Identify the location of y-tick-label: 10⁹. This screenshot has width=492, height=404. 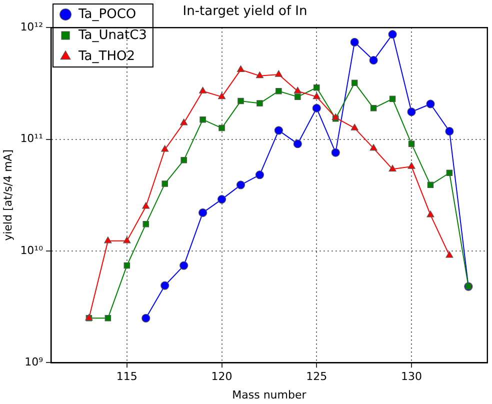
(34, 361).